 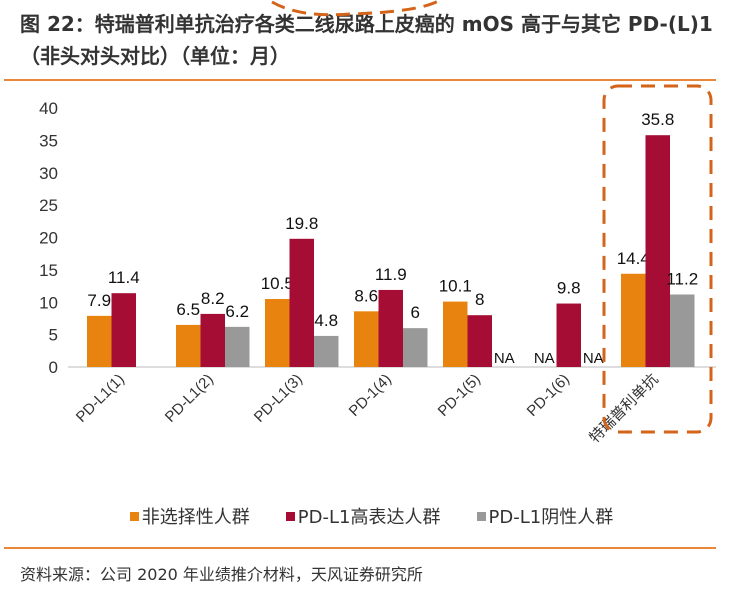 I want to click on y-tick-label: 35, so click(x=48, y=140).